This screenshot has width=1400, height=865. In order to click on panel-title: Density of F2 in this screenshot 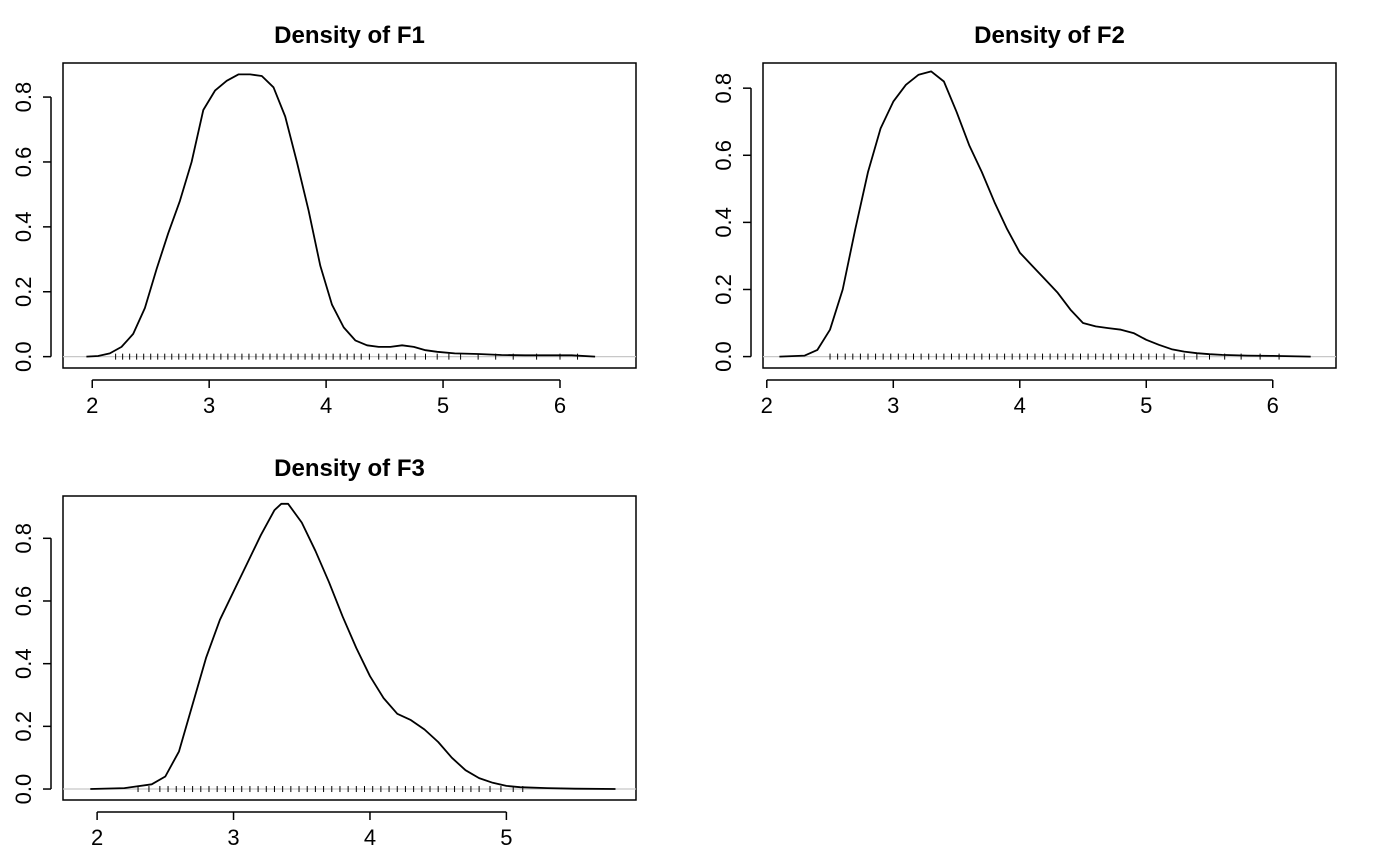, I will do `click(1049, 35)`.